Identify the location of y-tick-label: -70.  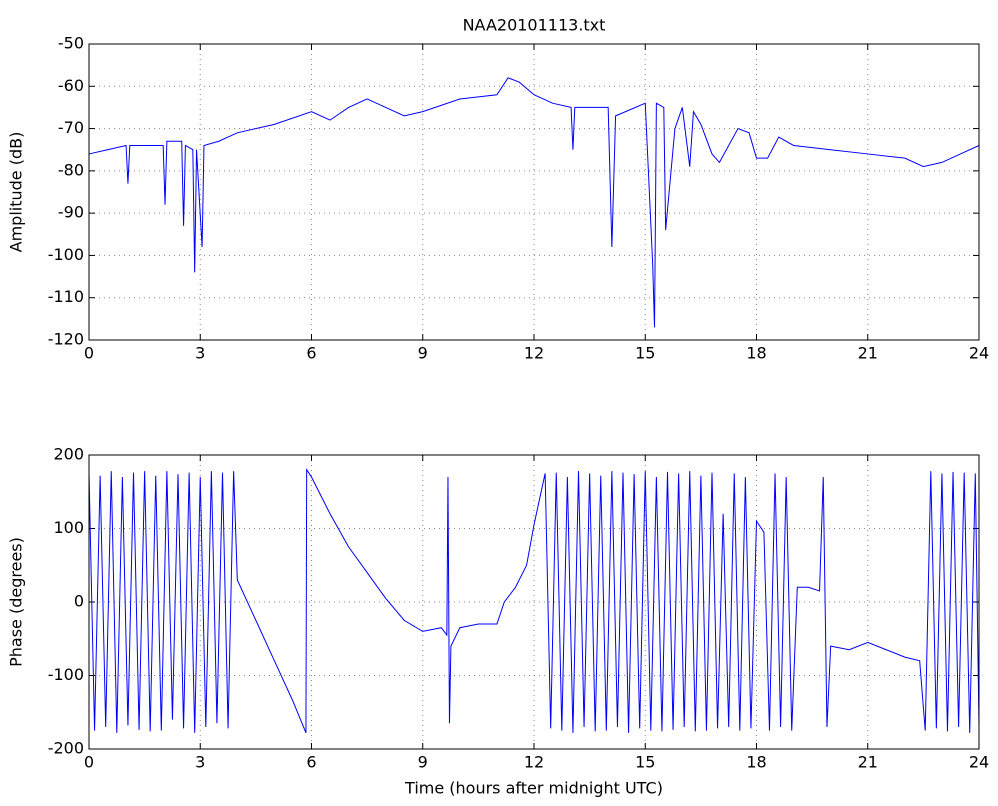
(71, 127).